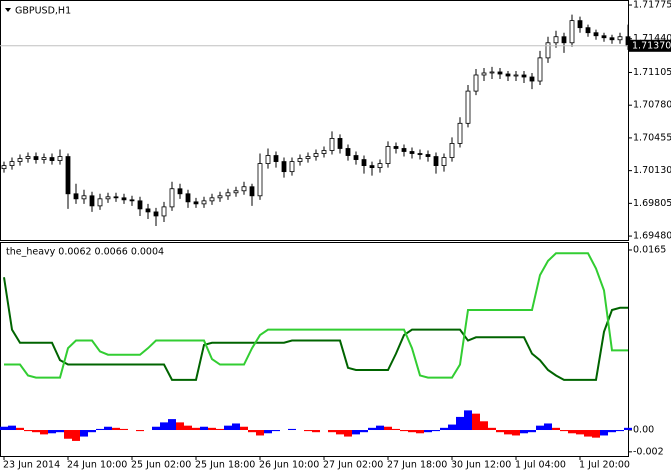 The height and width of the screenshot is (472, 671). I want to click on y-tick-label: 0.00, so click(643, 430).